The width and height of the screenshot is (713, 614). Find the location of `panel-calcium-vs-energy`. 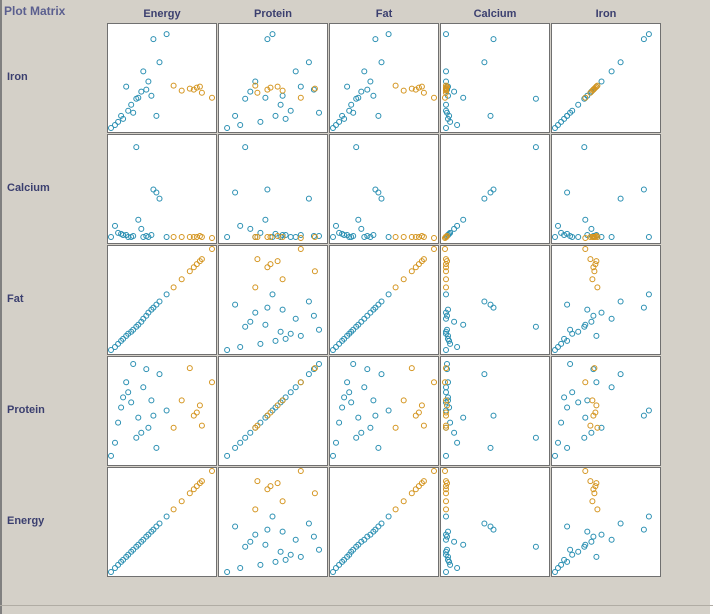

panel-calcium-vs-energy is located at coordinates (162, 189).